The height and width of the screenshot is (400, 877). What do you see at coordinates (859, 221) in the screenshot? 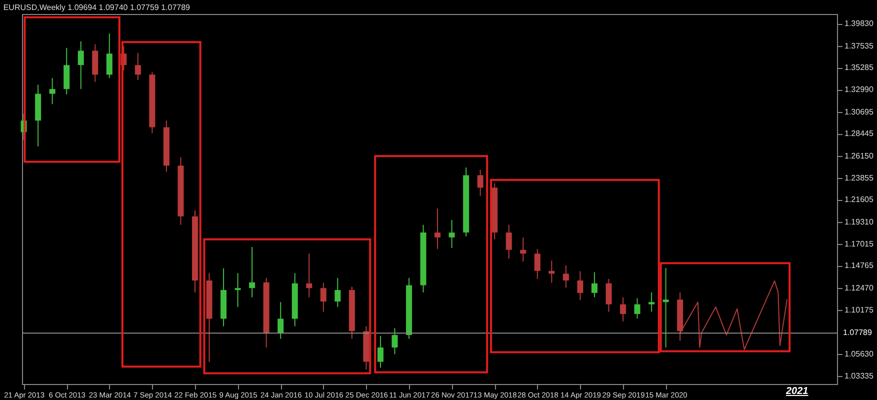
I see `y-tick-label: 1.19310` at bounding box center [859, 221].